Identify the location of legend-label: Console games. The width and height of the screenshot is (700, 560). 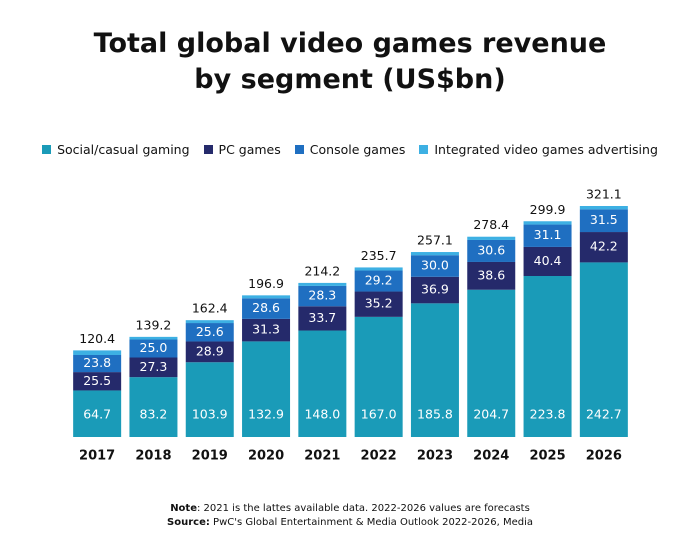
(357, 149).